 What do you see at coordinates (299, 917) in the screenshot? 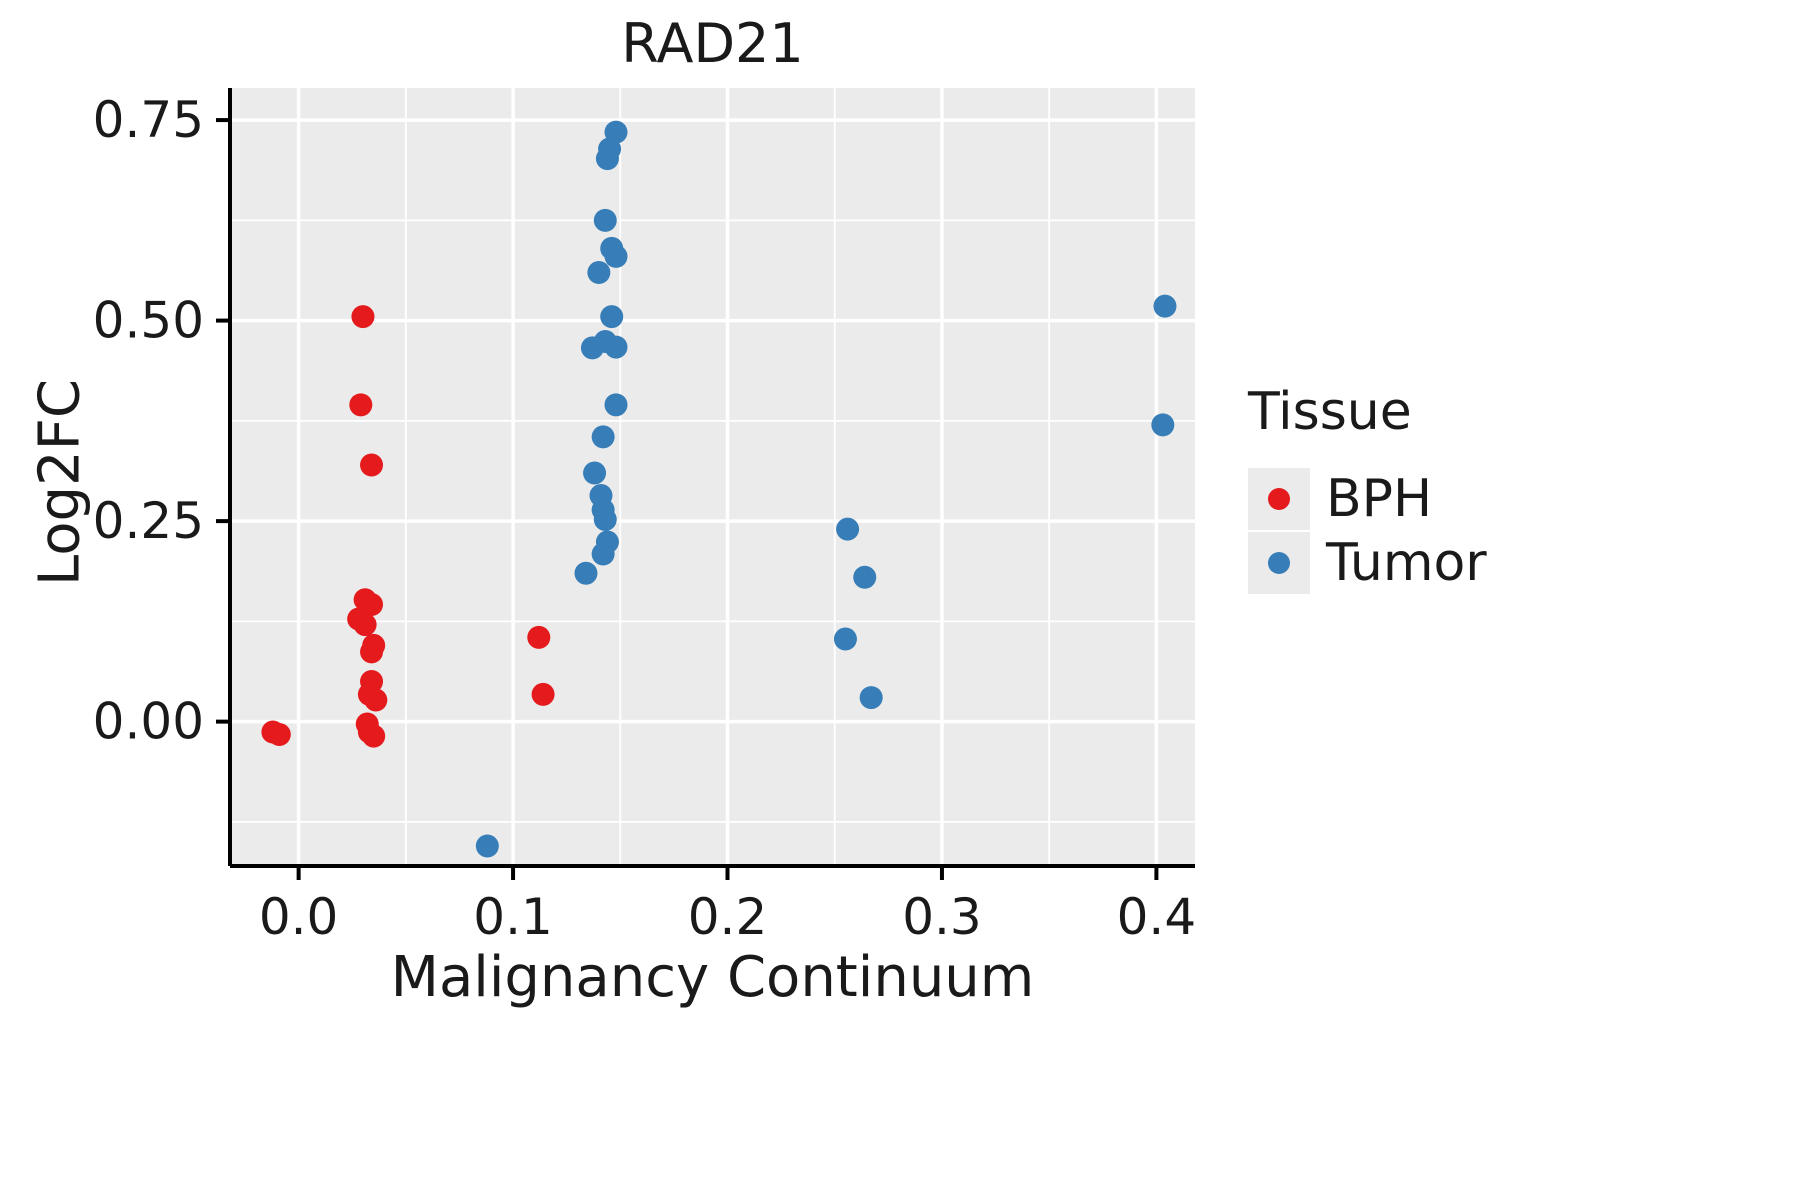
I see `x-tick-label: 0.0` at bounding box center [299, 917].